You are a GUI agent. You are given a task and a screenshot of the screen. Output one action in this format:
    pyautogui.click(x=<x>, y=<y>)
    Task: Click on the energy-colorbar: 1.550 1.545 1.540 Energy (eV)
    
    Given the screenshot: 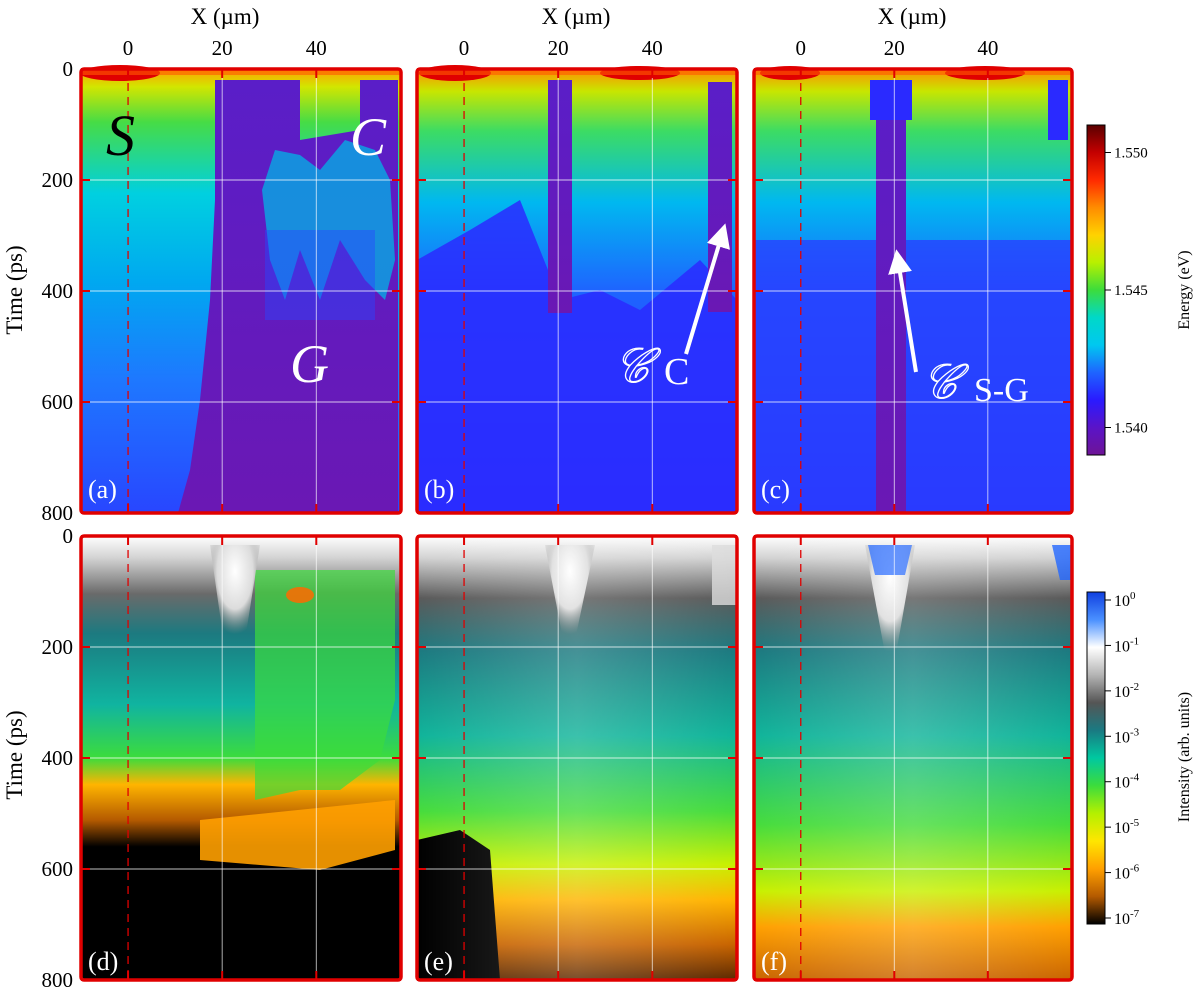 What is the action you would take?
    pyautogui.click(x=1139, y=290)
    